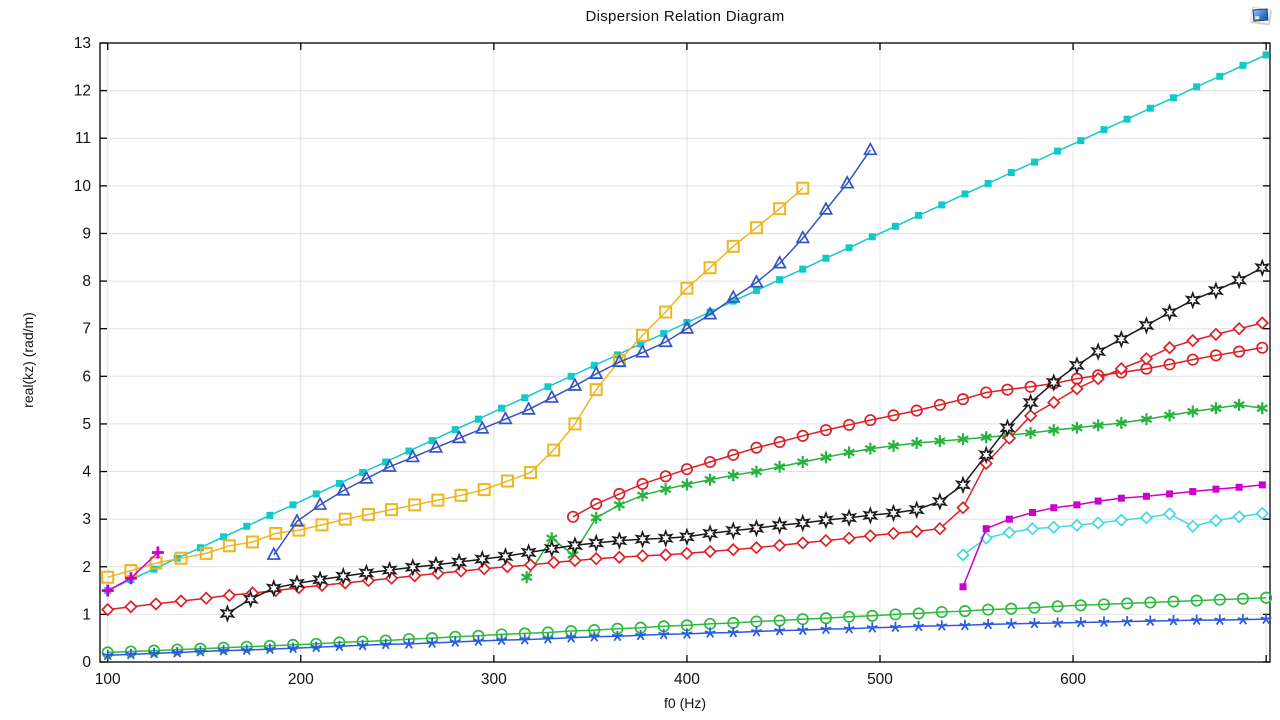 The width and height of the screenshot is (1280, 720). I want to click on svg-text: 12, so click(82, 91).